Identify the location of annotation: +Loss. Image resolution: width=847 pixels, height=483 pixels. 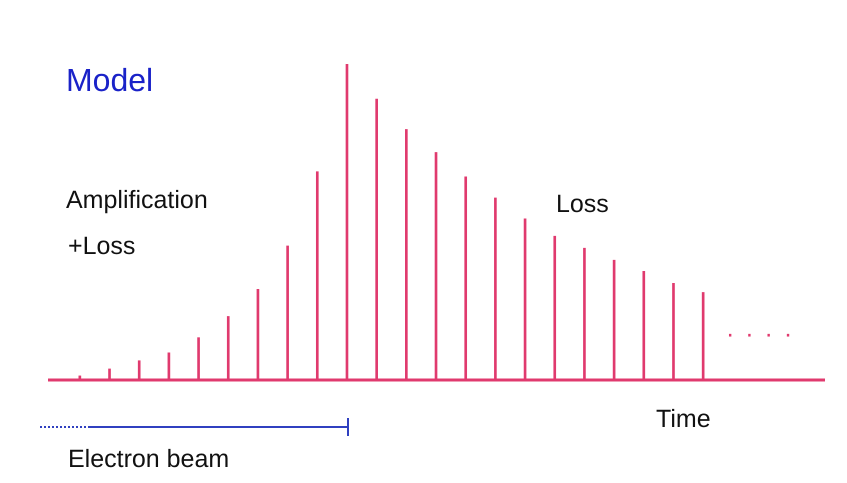
(102, 246).